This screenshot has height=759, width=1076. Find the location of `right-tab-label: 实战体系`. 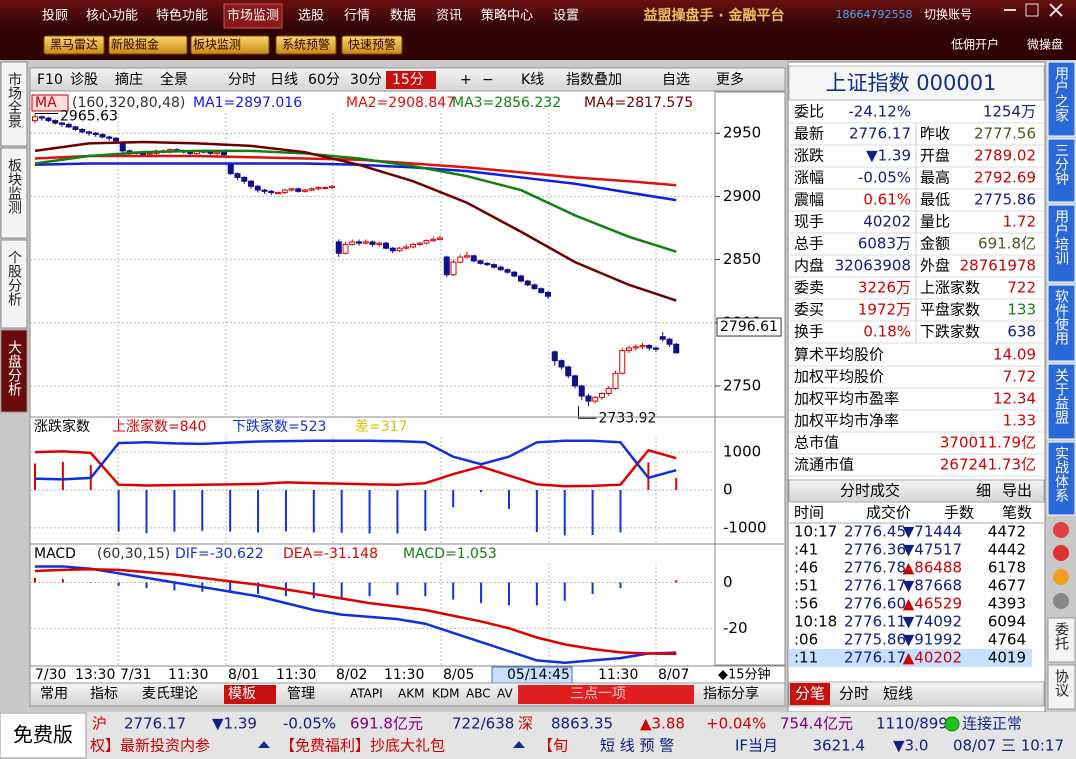

right-tab-label: 实战体系 is located at coordinates (1061, 474).